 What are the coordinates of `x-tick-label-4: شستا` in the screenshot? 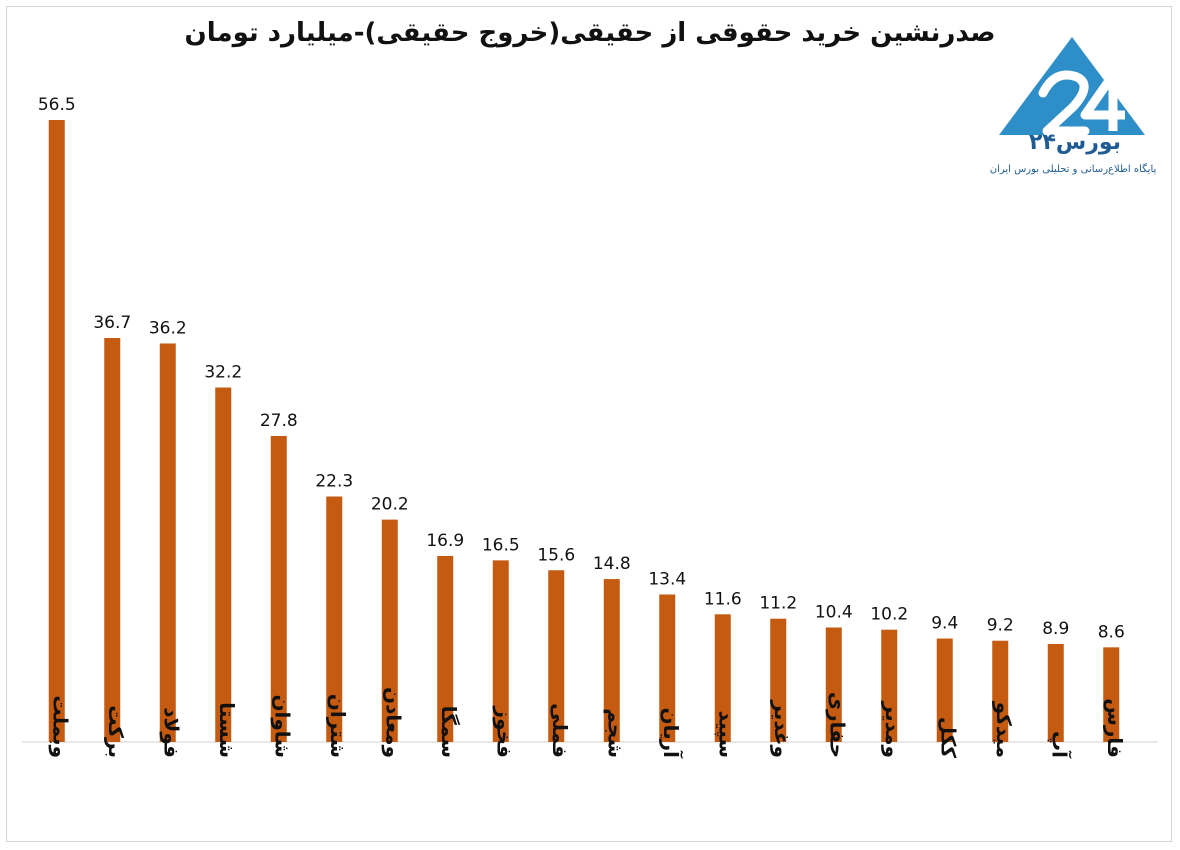 It's located at (227, 730).